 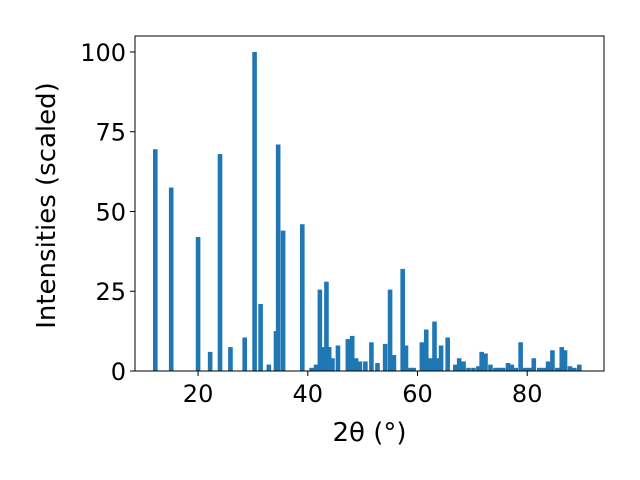 I want to click on y-tick-label: 50, so click(x=110, y=212).